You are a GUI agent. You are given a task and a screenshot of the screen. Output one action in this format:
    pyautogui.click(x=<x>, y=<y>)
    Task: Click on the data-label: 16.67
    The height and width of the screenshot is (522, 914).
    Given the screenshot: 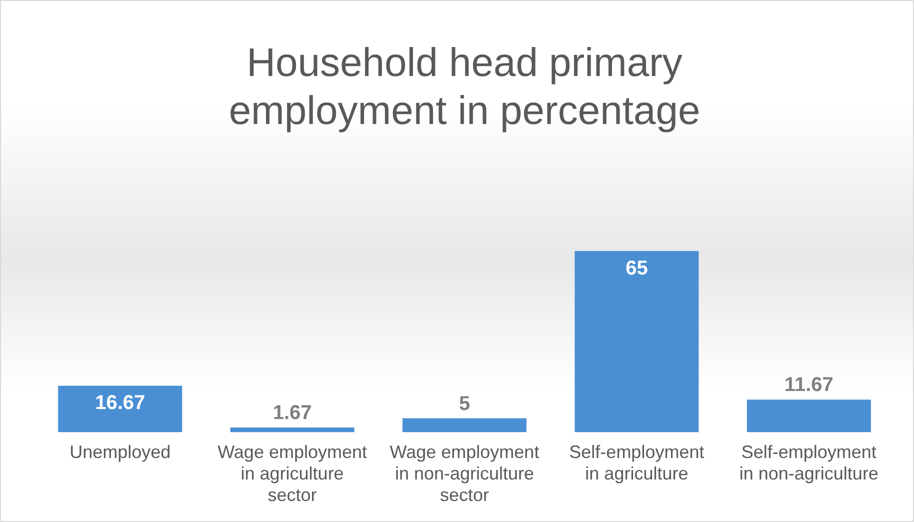 What is the action you would take?
    pyautogui.click(x=120, y=403)
    